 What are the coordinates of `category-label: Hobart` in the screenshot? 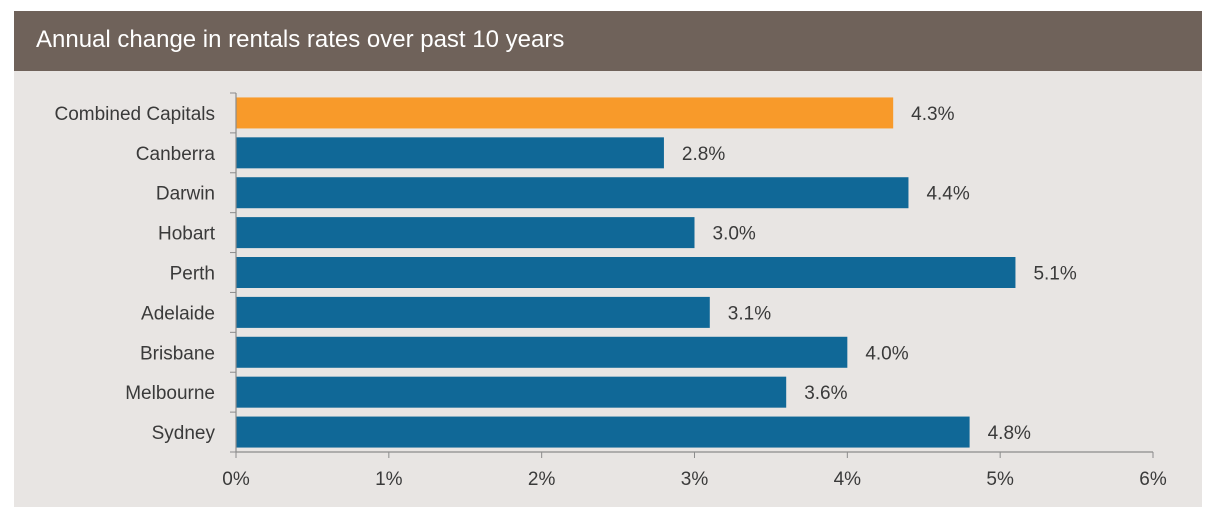 It's located at (187, 234).